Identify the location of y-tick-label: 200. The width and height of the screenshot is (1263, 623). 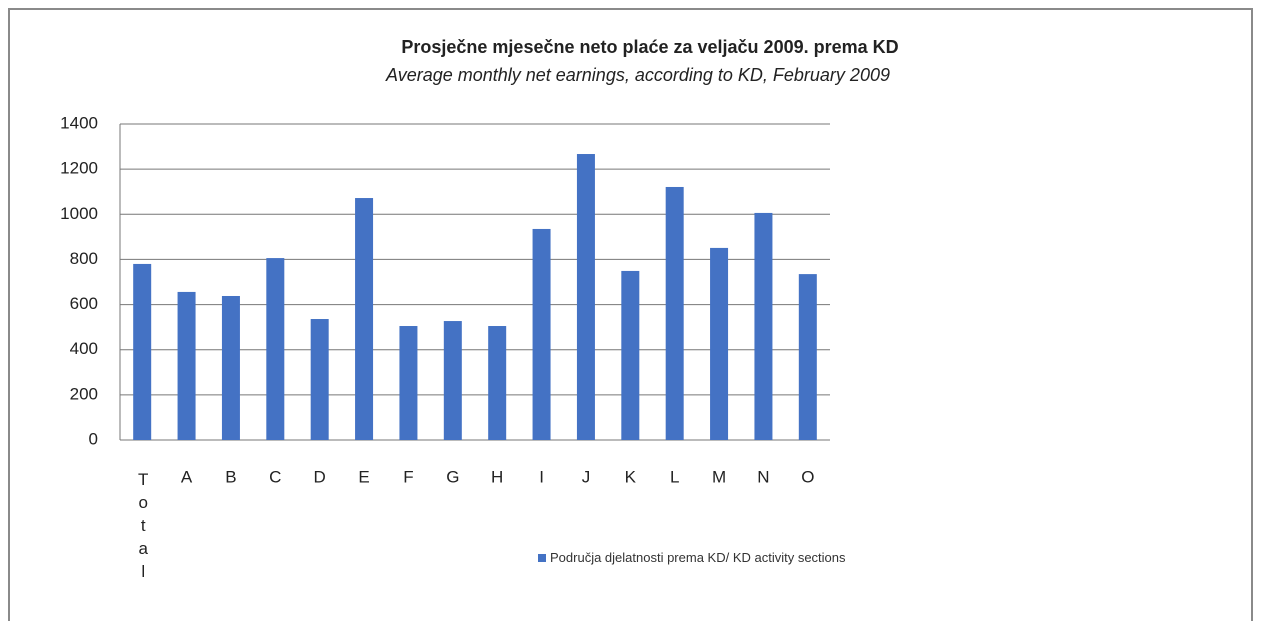
(84, 393).